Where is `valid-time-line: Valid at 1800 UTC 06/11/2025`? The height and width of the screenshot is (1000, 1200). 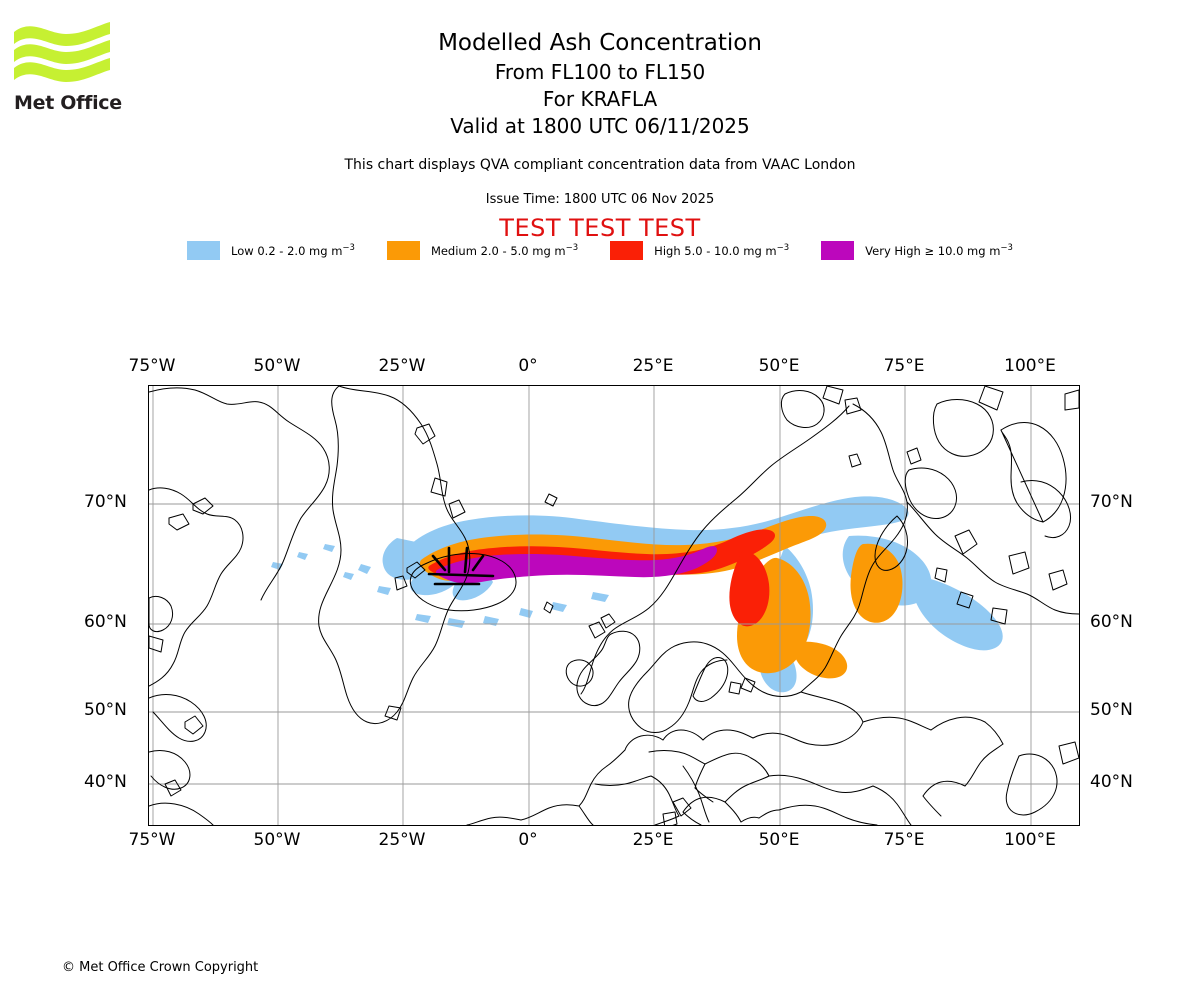
valid-time-line: Valid at 1800 UTC 06/11/2025 is located at coordinates (600, 126).